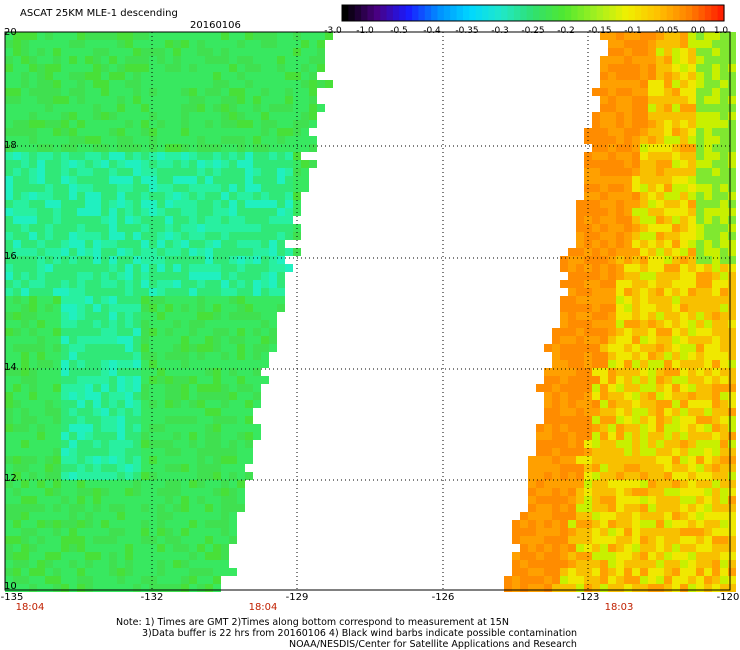 The height and width of the screenshot is (650, 740). What do you see at coordinates (403, 13) in the screenshot?
I see `colorbar-swatch` at bounding box center [403, 13].